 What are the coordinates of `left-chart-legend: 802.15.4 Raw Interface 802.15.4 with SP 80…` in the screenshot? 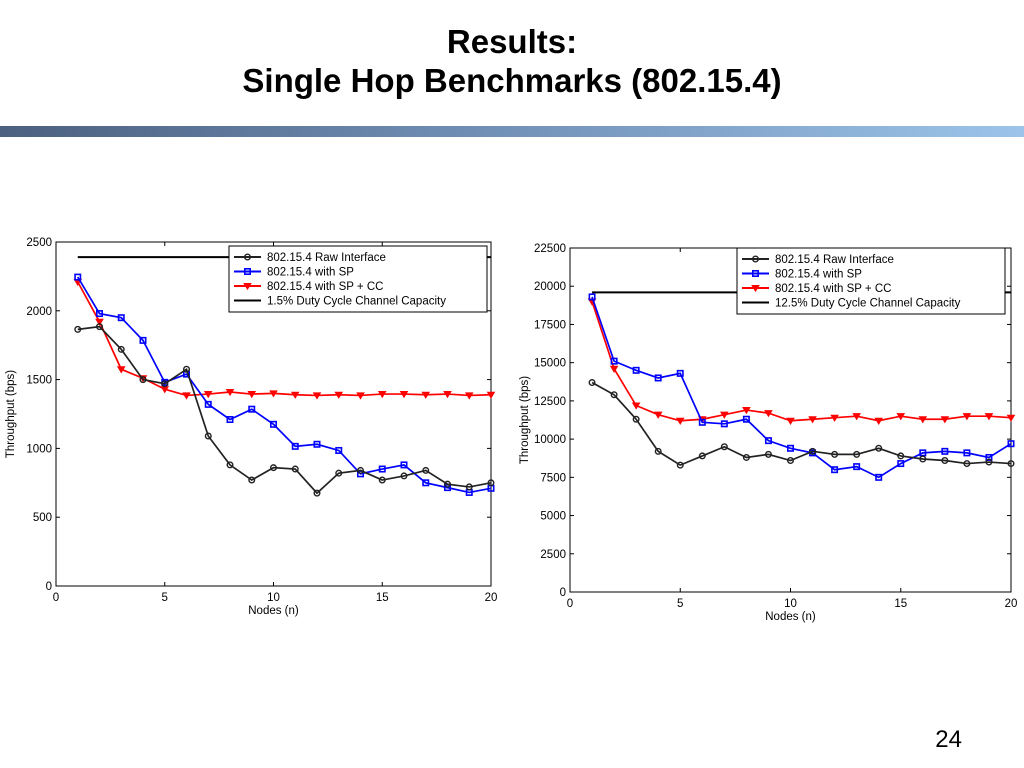 It's located at (358, 279).